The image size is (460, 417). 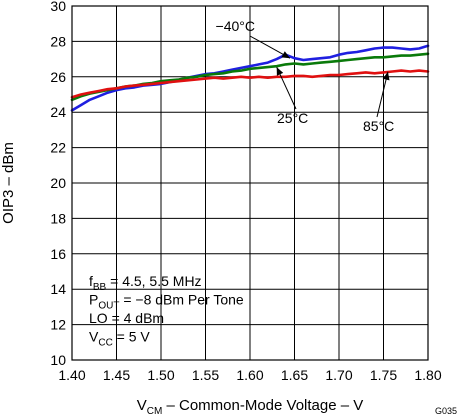 I want to click on x-tick-label: 1.75, so click(x=383, y=375).